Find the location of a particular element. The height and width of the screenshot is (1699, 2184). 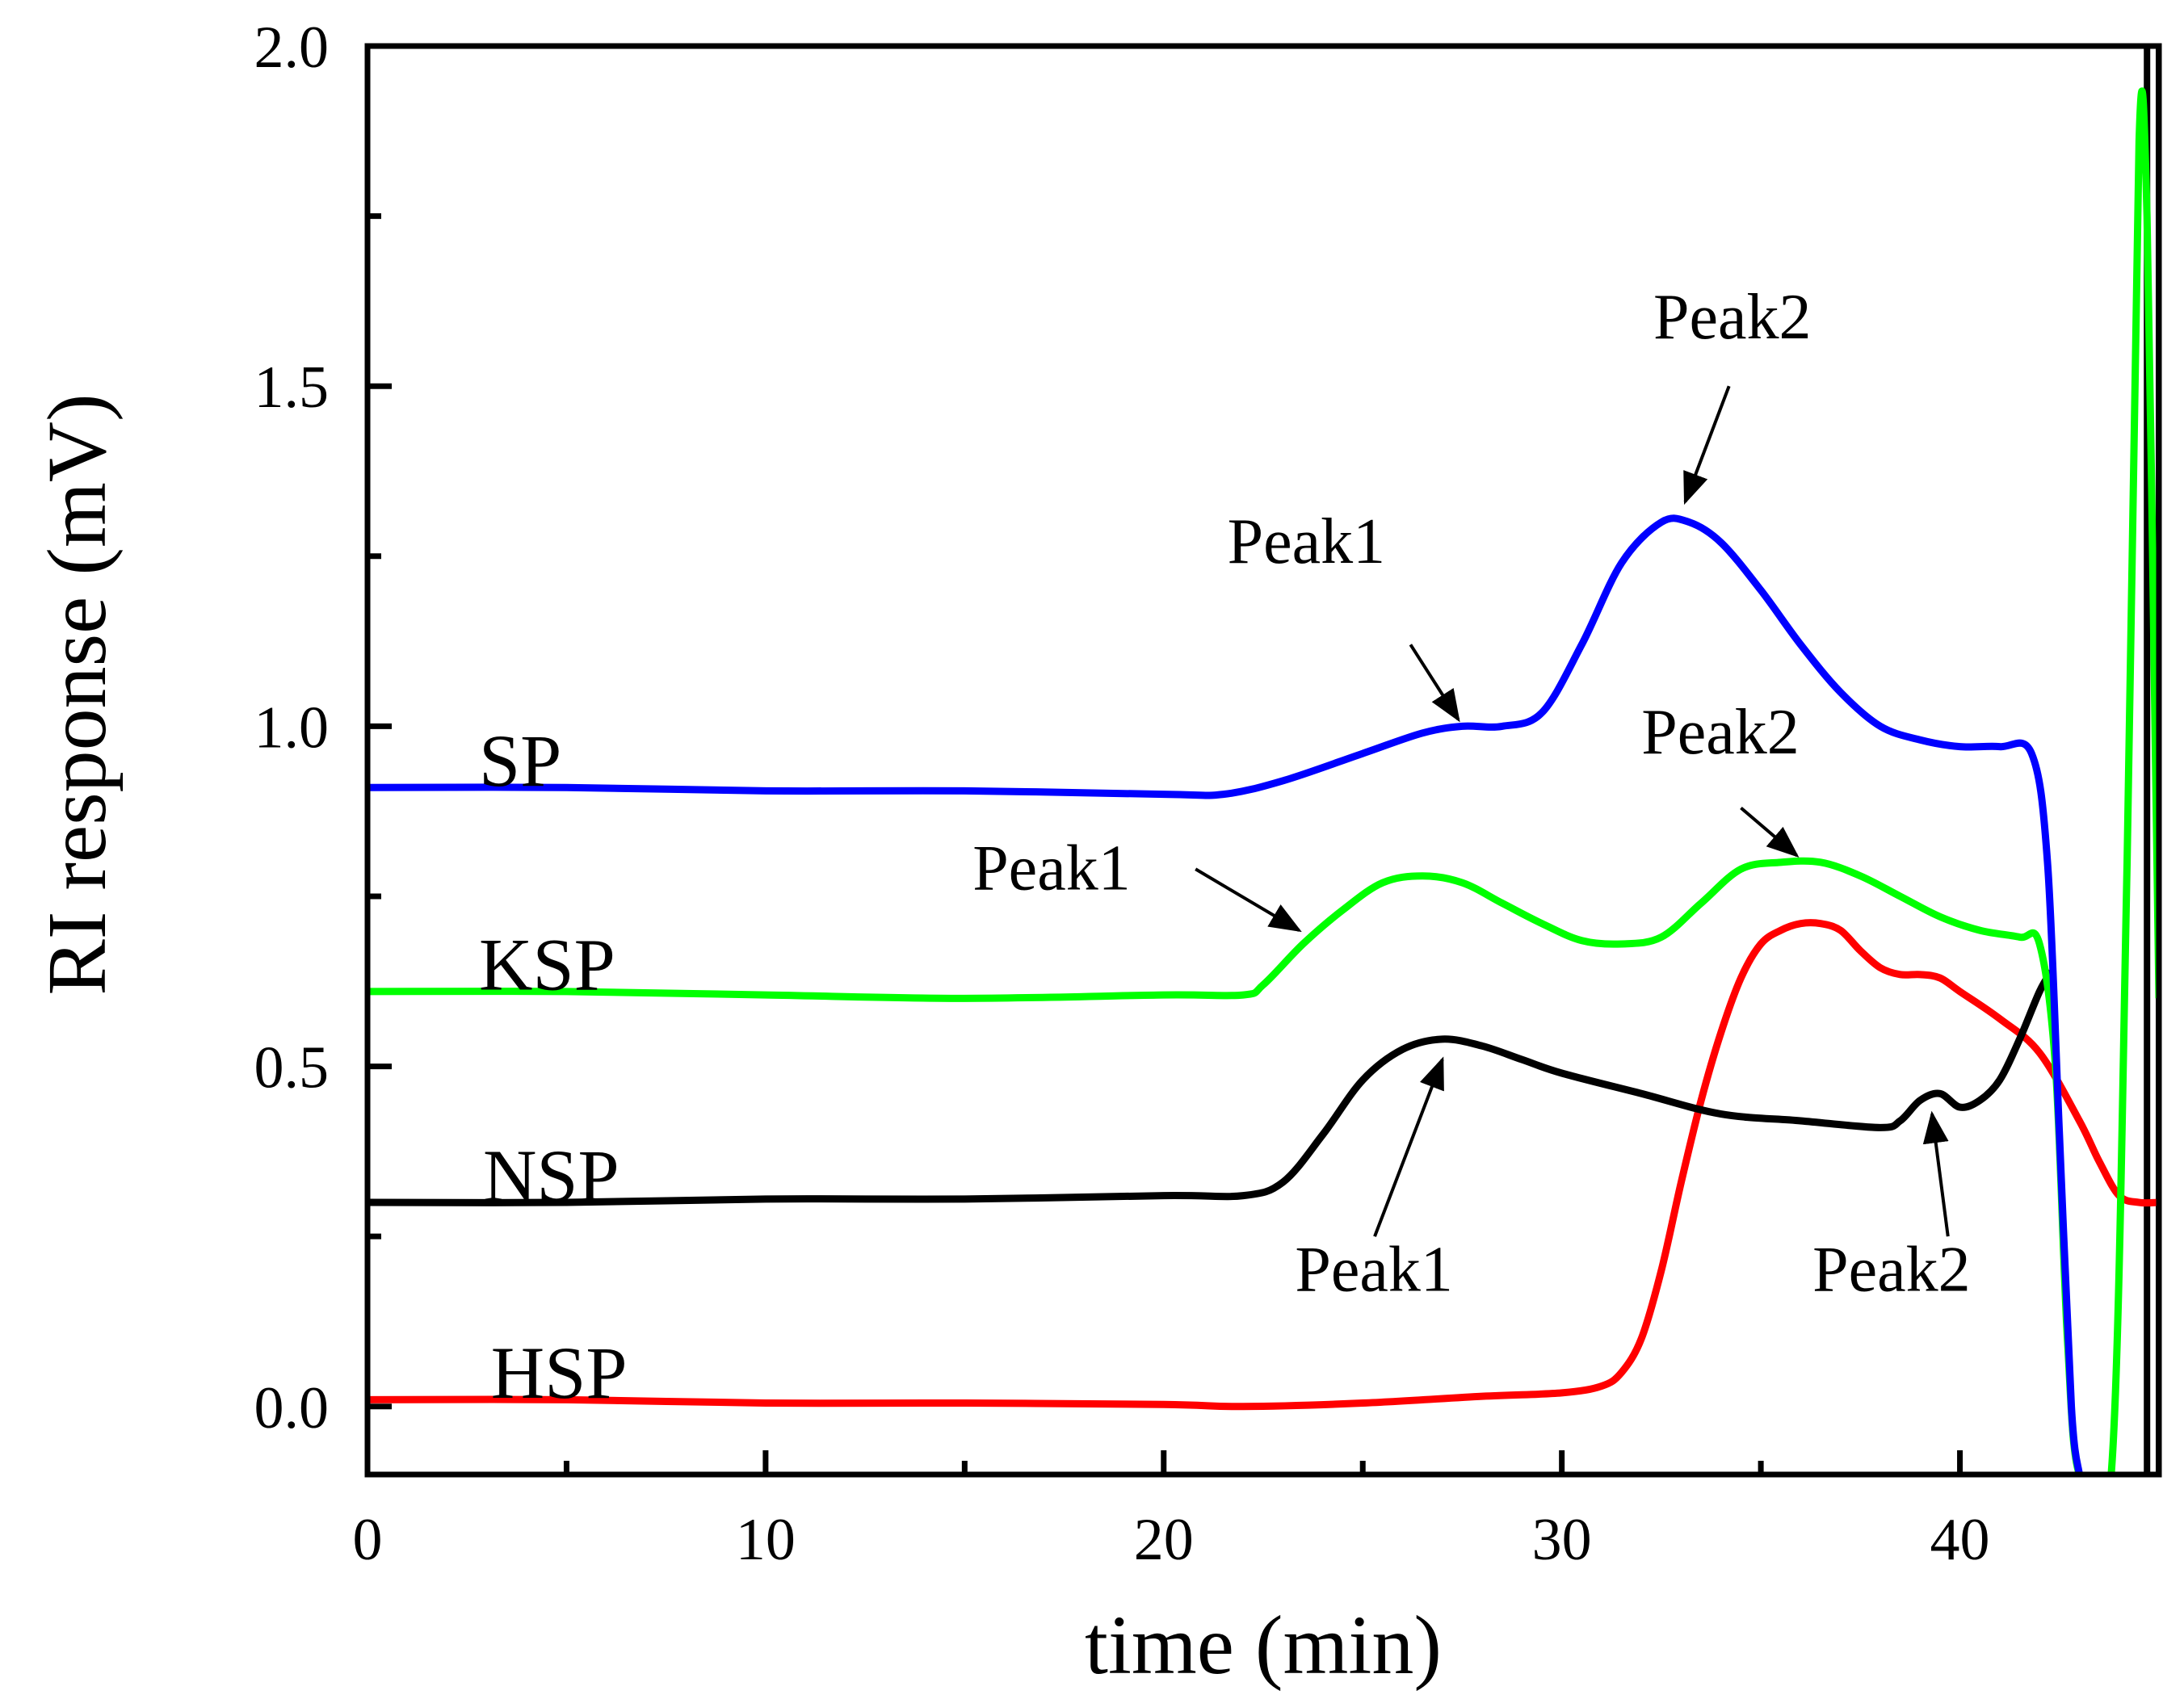

x-tick-label: 40 is located at coordinates (1960, 1540).